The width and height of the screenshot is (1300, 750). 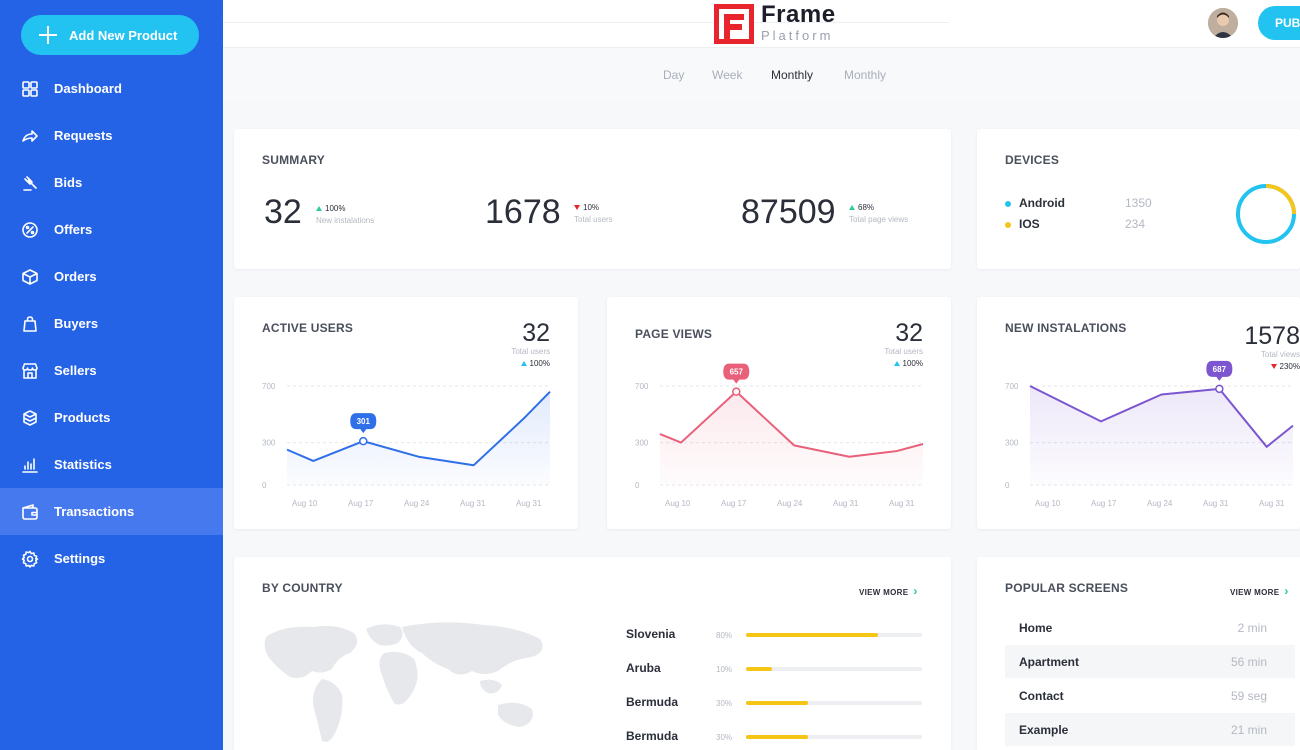 I want to click on country-name: Aruba, so click(x=643, y=668).